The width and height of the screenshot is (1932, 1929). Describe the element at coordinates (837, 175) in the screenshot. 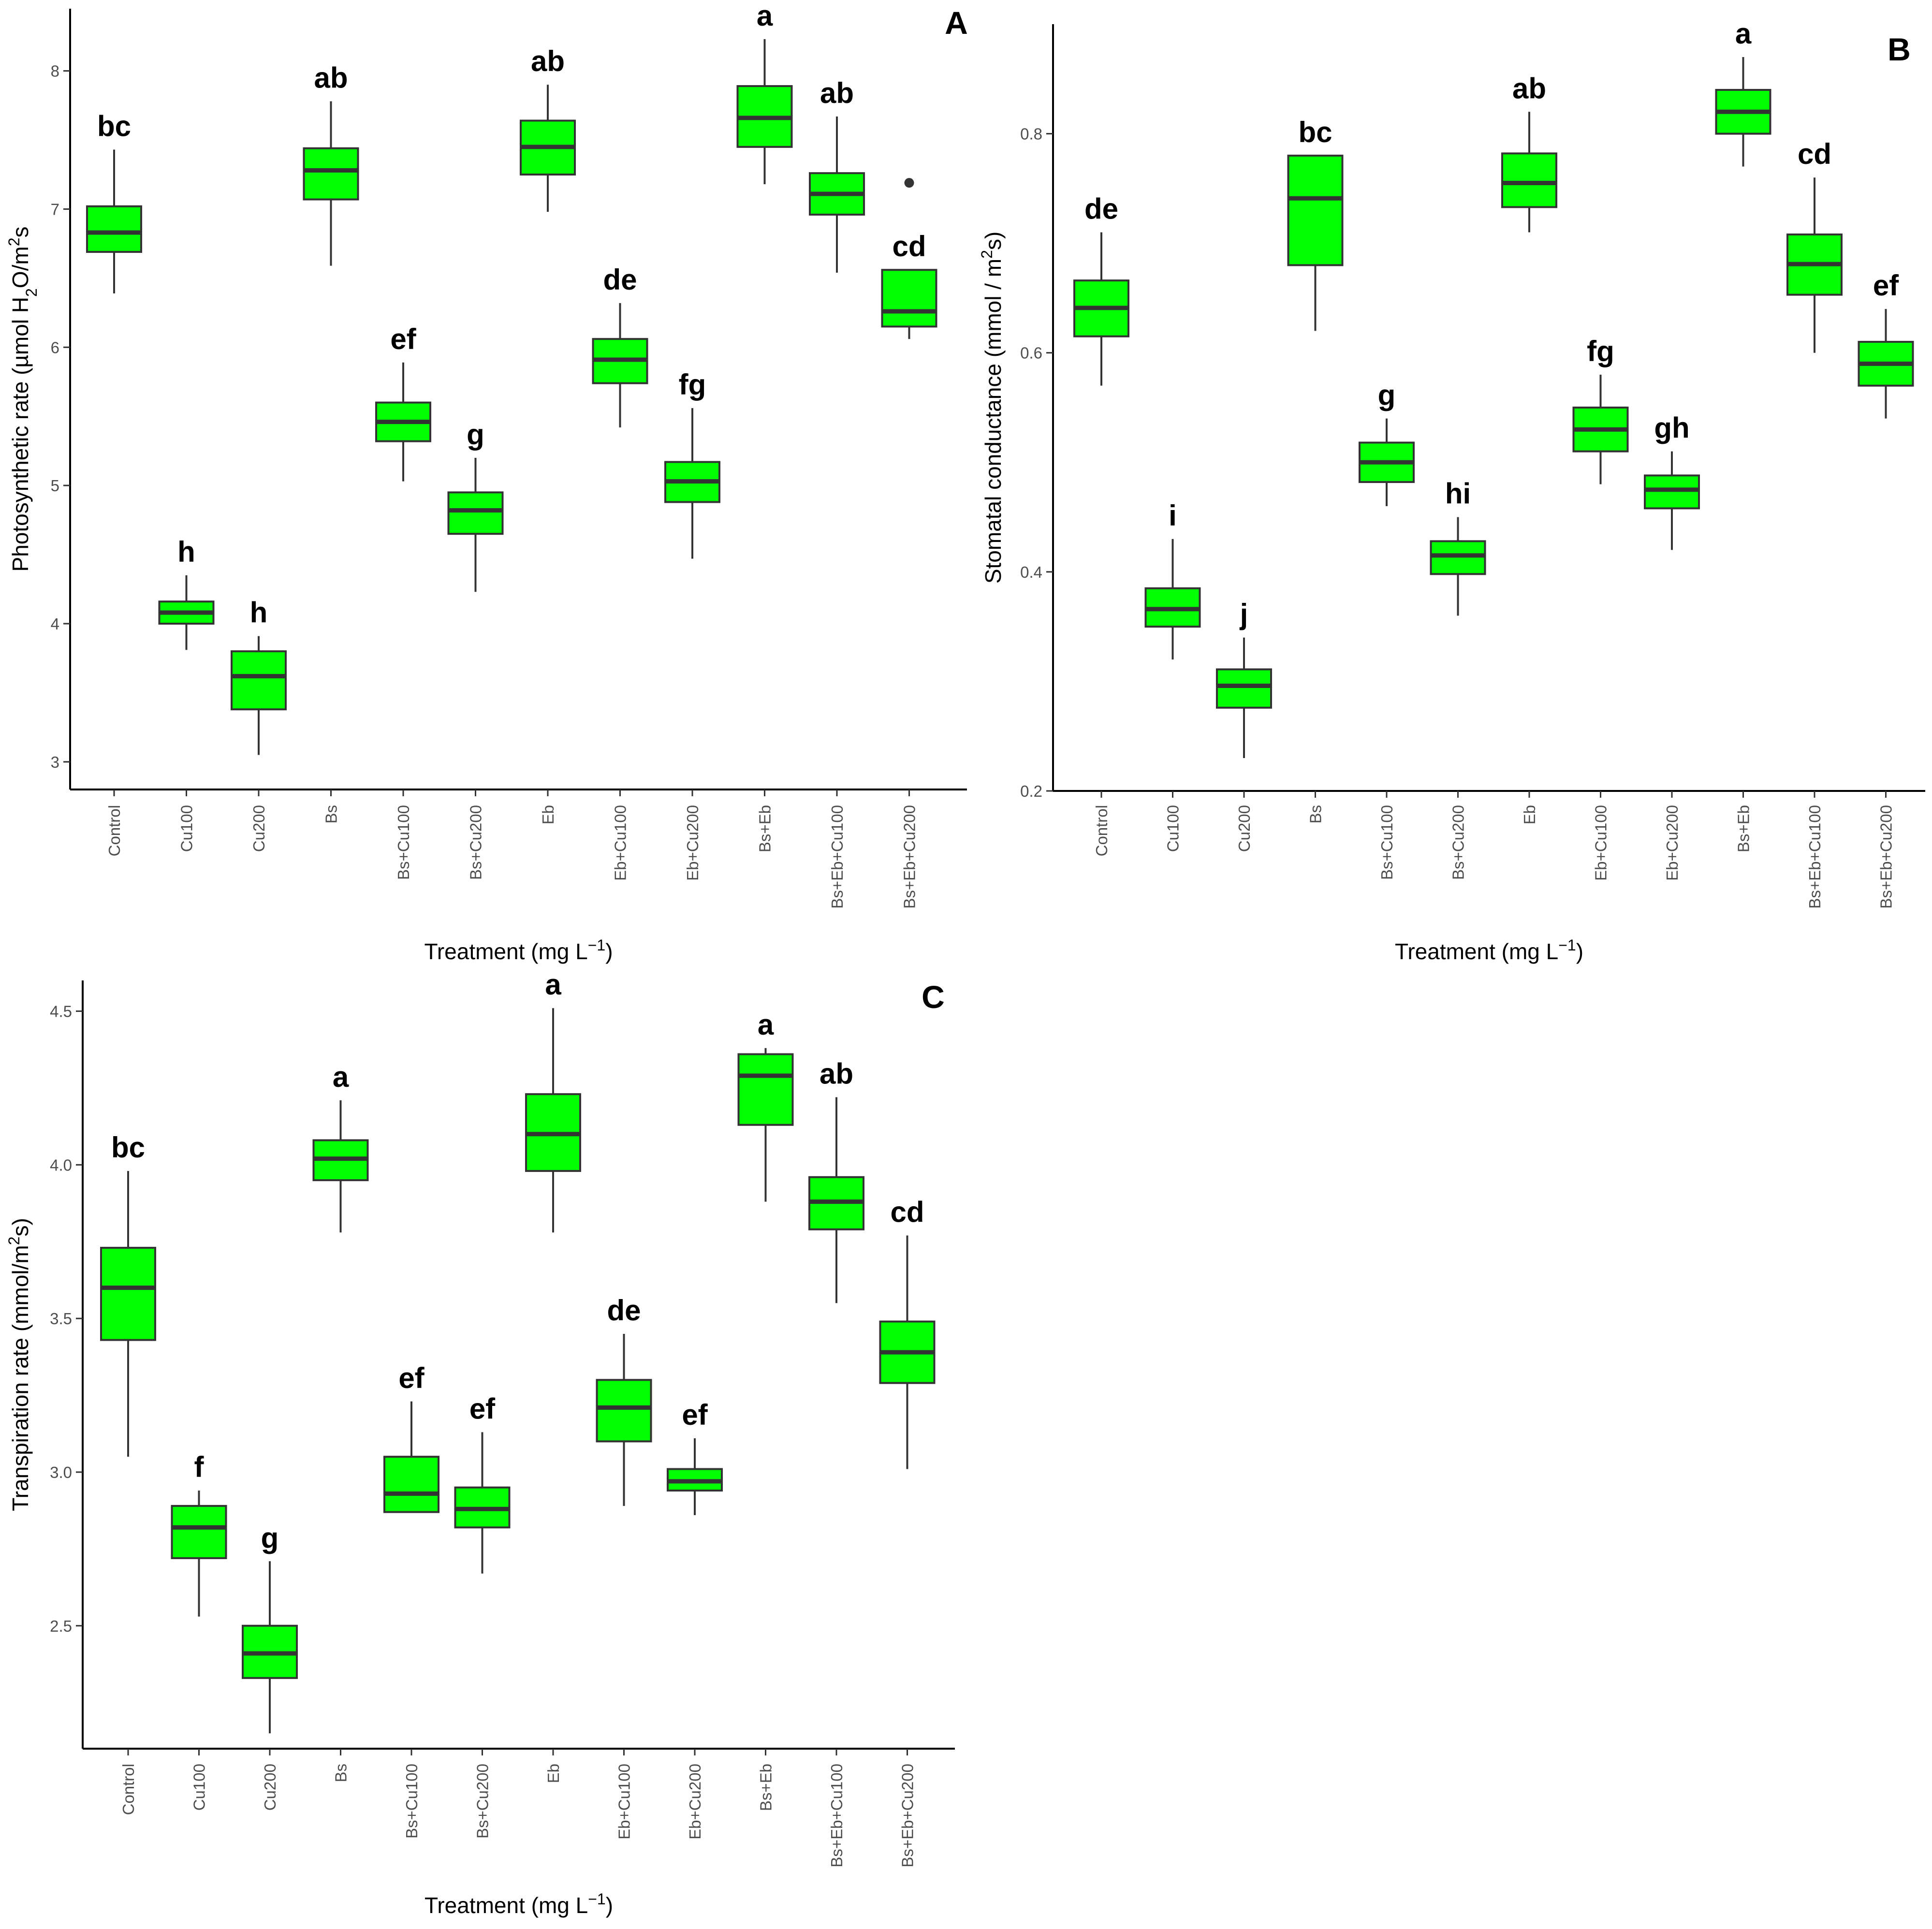

I see `box-bs-eb-cu100: ab` at that location.